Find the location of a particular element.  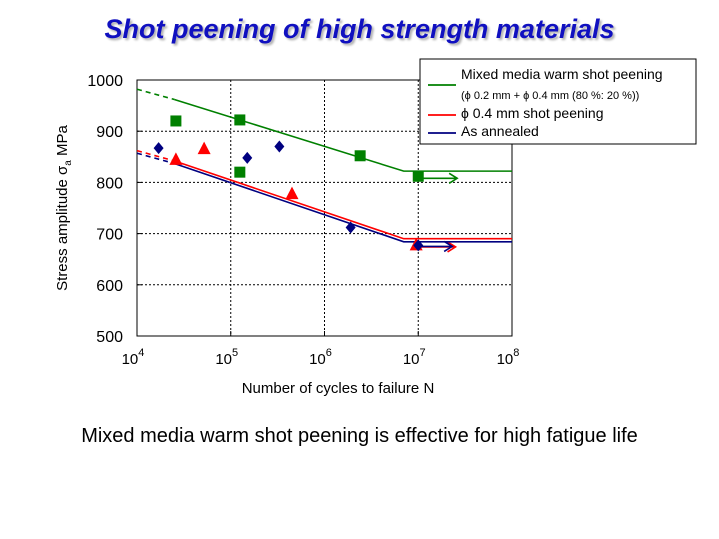

legend-item-as-annealed: As annealed is located at coordinates (500, 131).